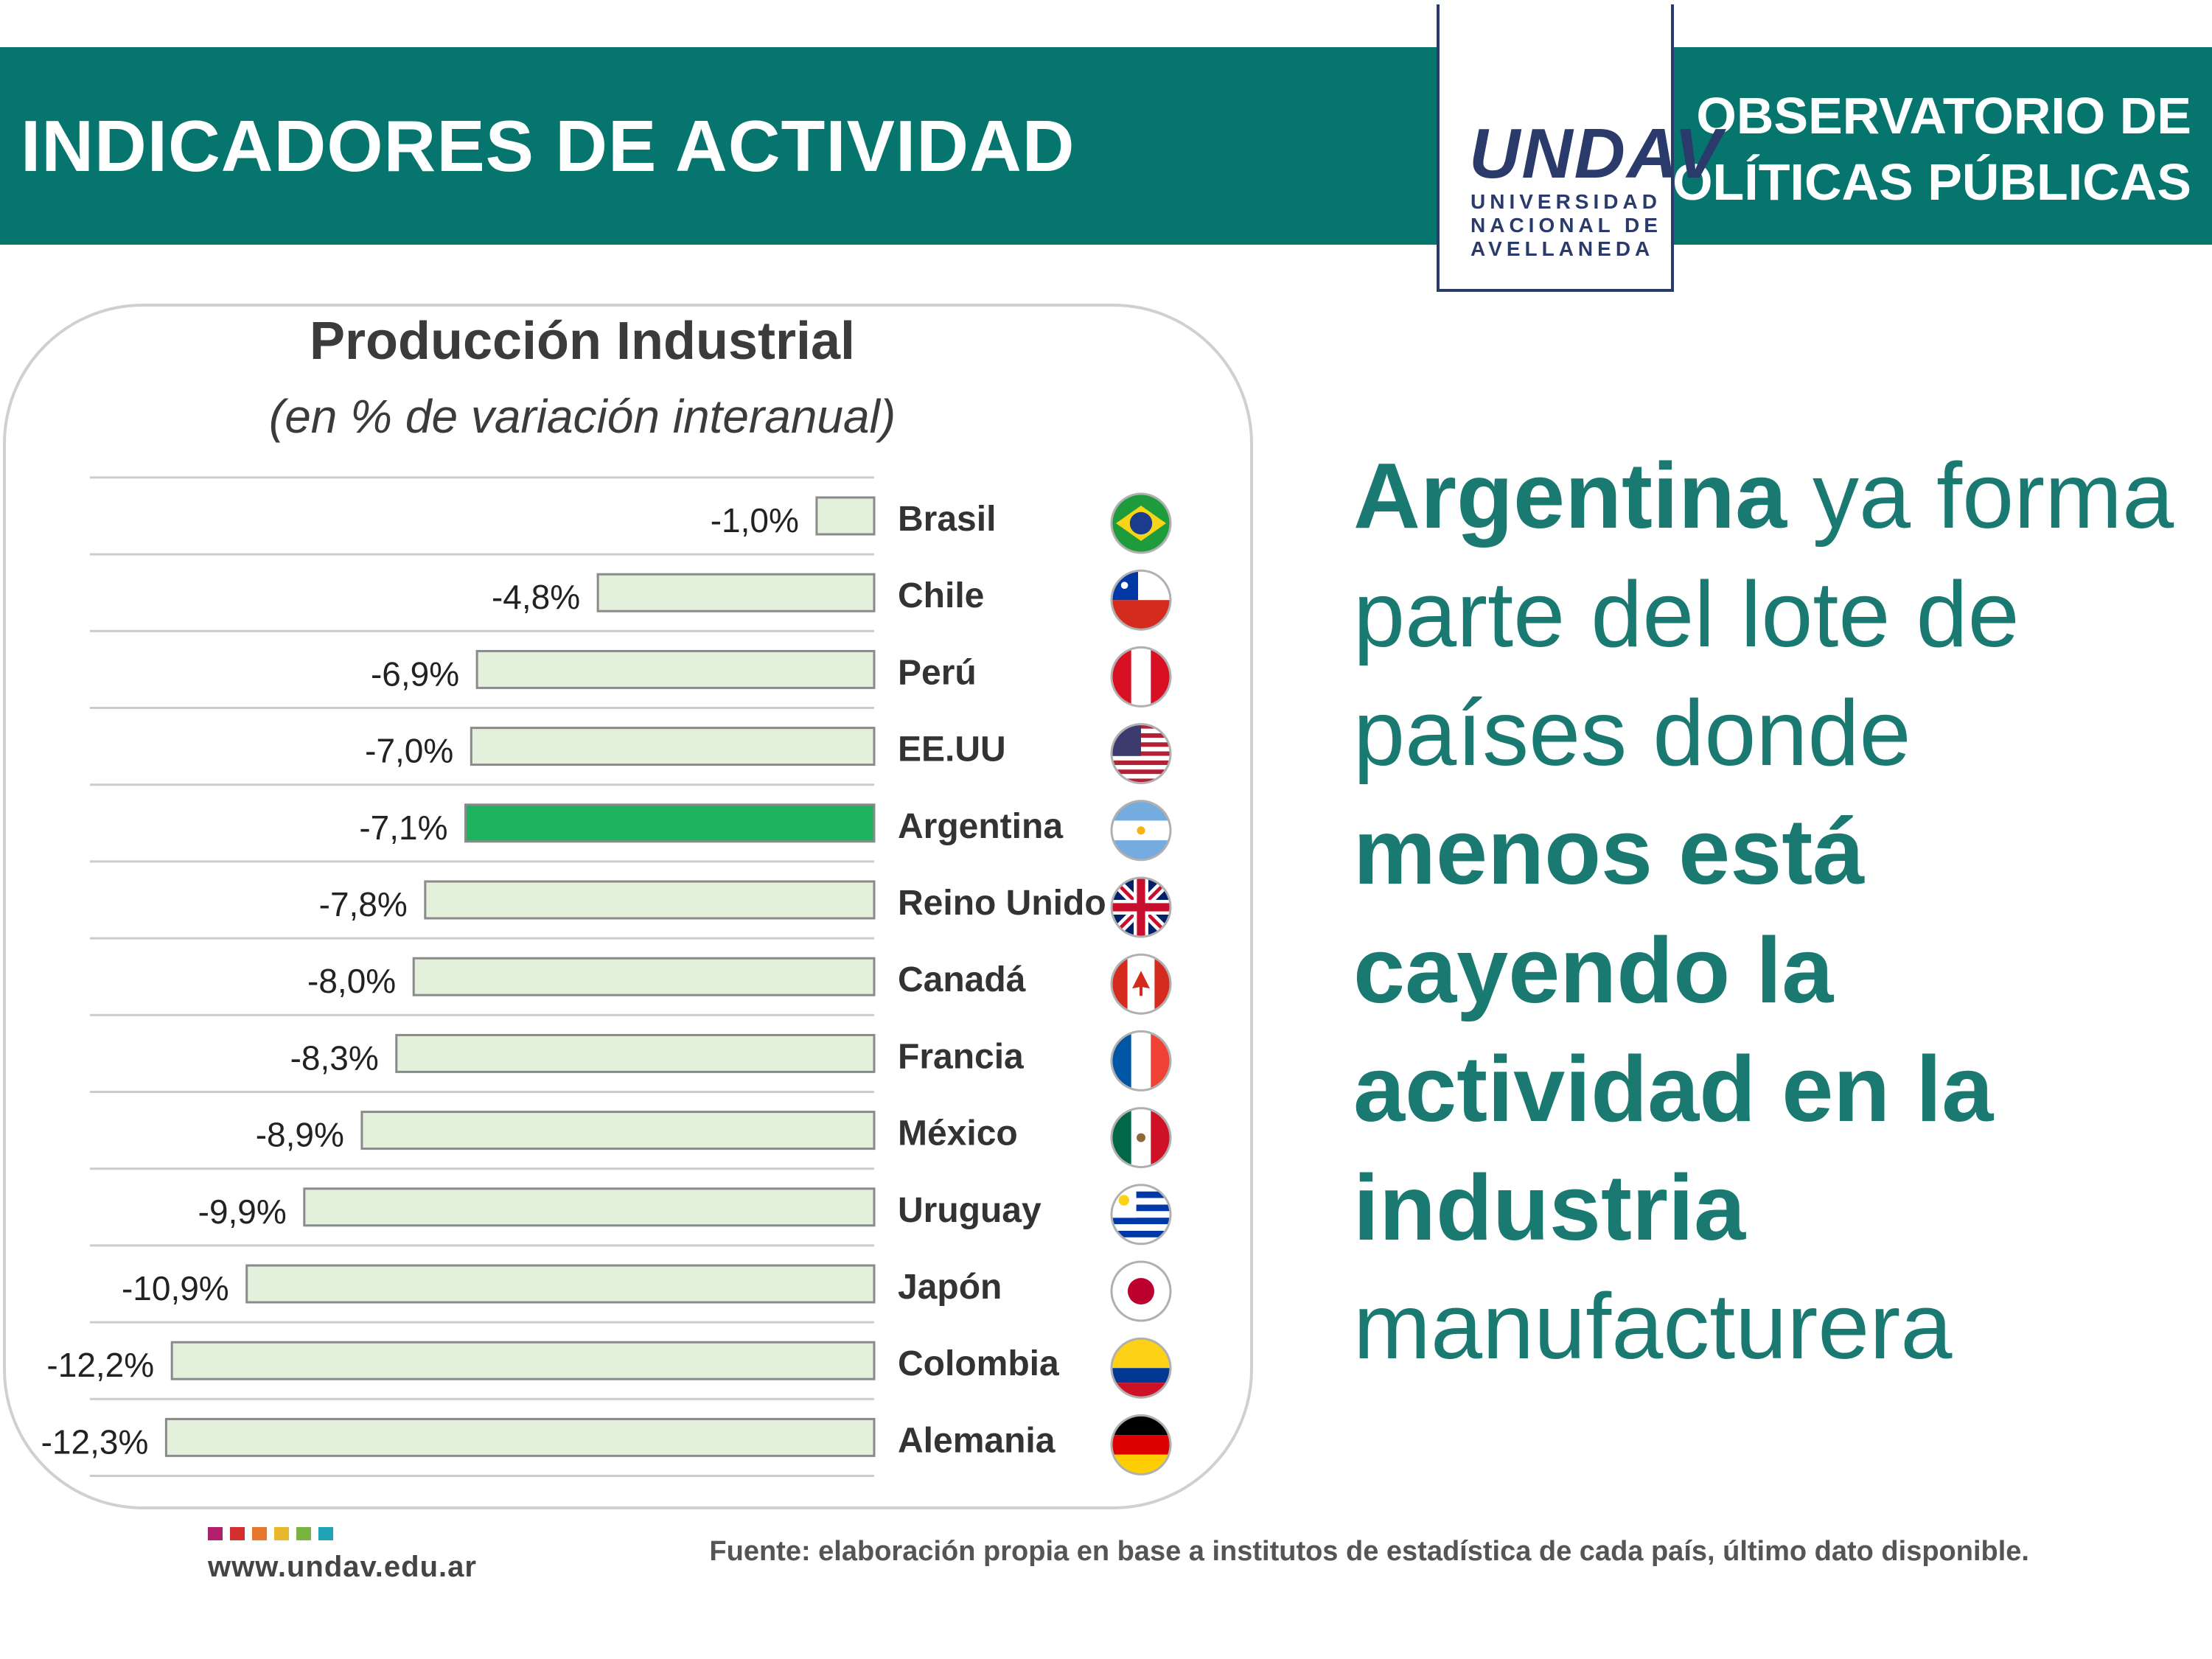 This screenshot has height=1659, width=2212. Describe the element at coordinates (1570, 496) in the screenshot. I see `headline-bold-1: Argentina` at that location.